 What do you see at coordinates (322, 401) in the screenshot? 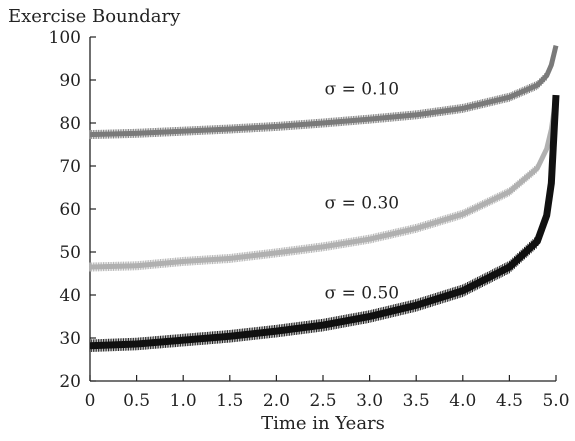
I see `x-tick-label: 2.5` at bounding box center [322, 401].